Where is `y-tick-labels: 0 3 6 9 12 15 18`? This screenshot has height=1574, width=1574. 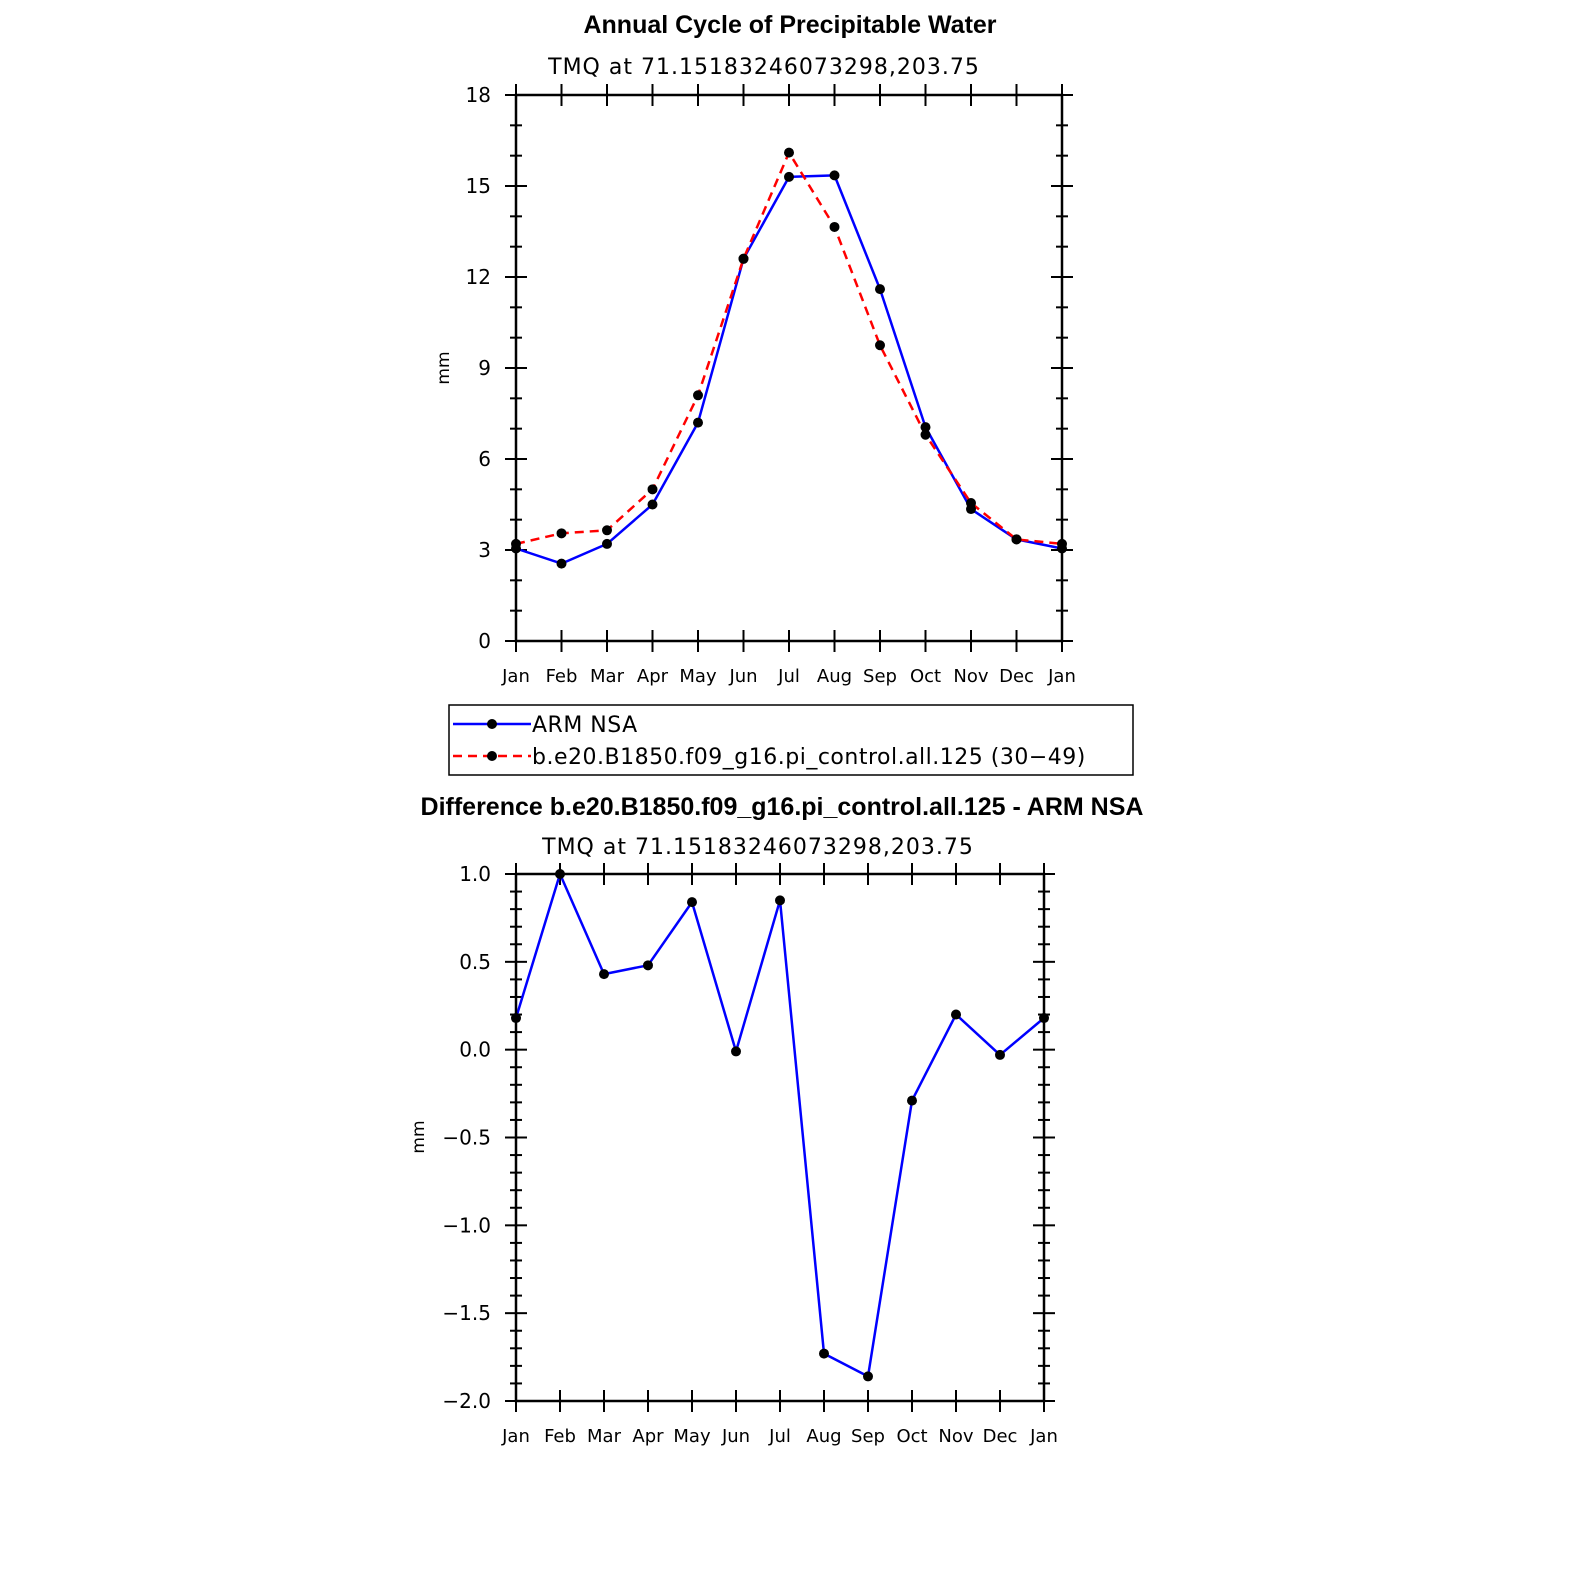
y-tick-labels: 0 3 6 9 12 15 18 is located at coordinates (478, 368).